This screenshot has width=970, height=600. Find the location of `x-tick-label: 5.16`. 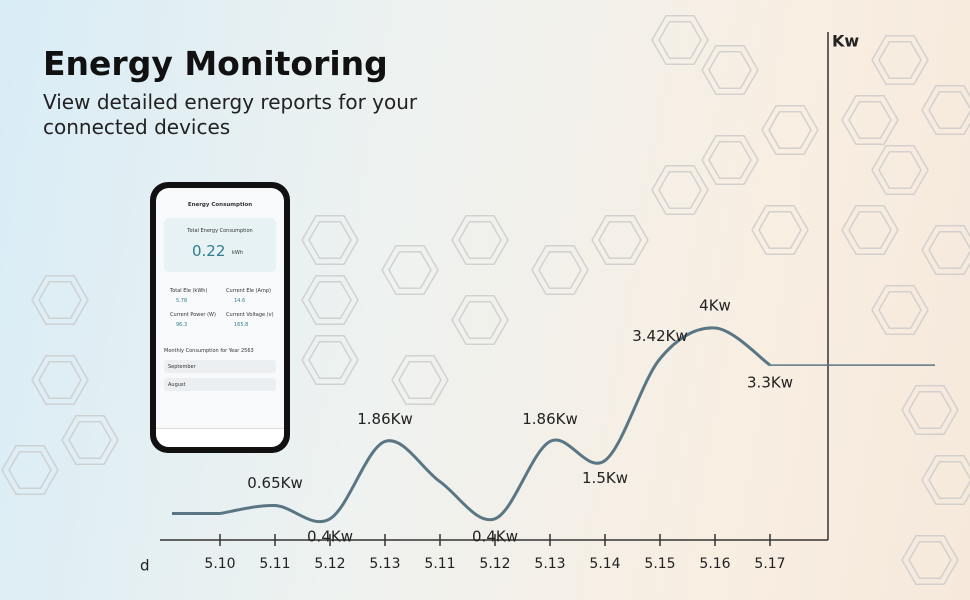

x-tick-label: 5.16 is located at coordinates (714, 564).